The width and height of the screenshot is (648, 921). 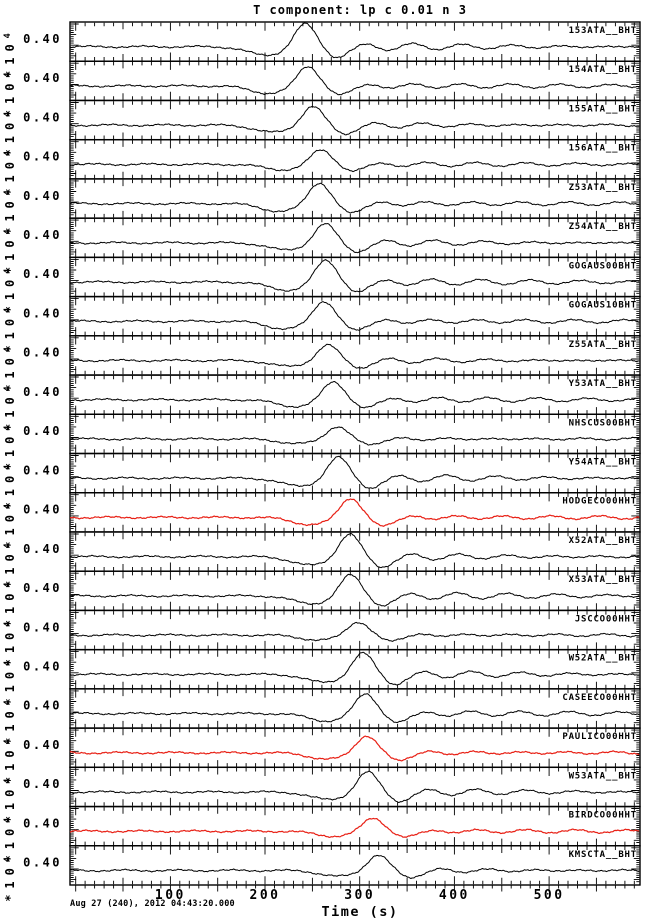 I want to click on station-label: NHSCUS00BHT, so click(x=603, y=423).